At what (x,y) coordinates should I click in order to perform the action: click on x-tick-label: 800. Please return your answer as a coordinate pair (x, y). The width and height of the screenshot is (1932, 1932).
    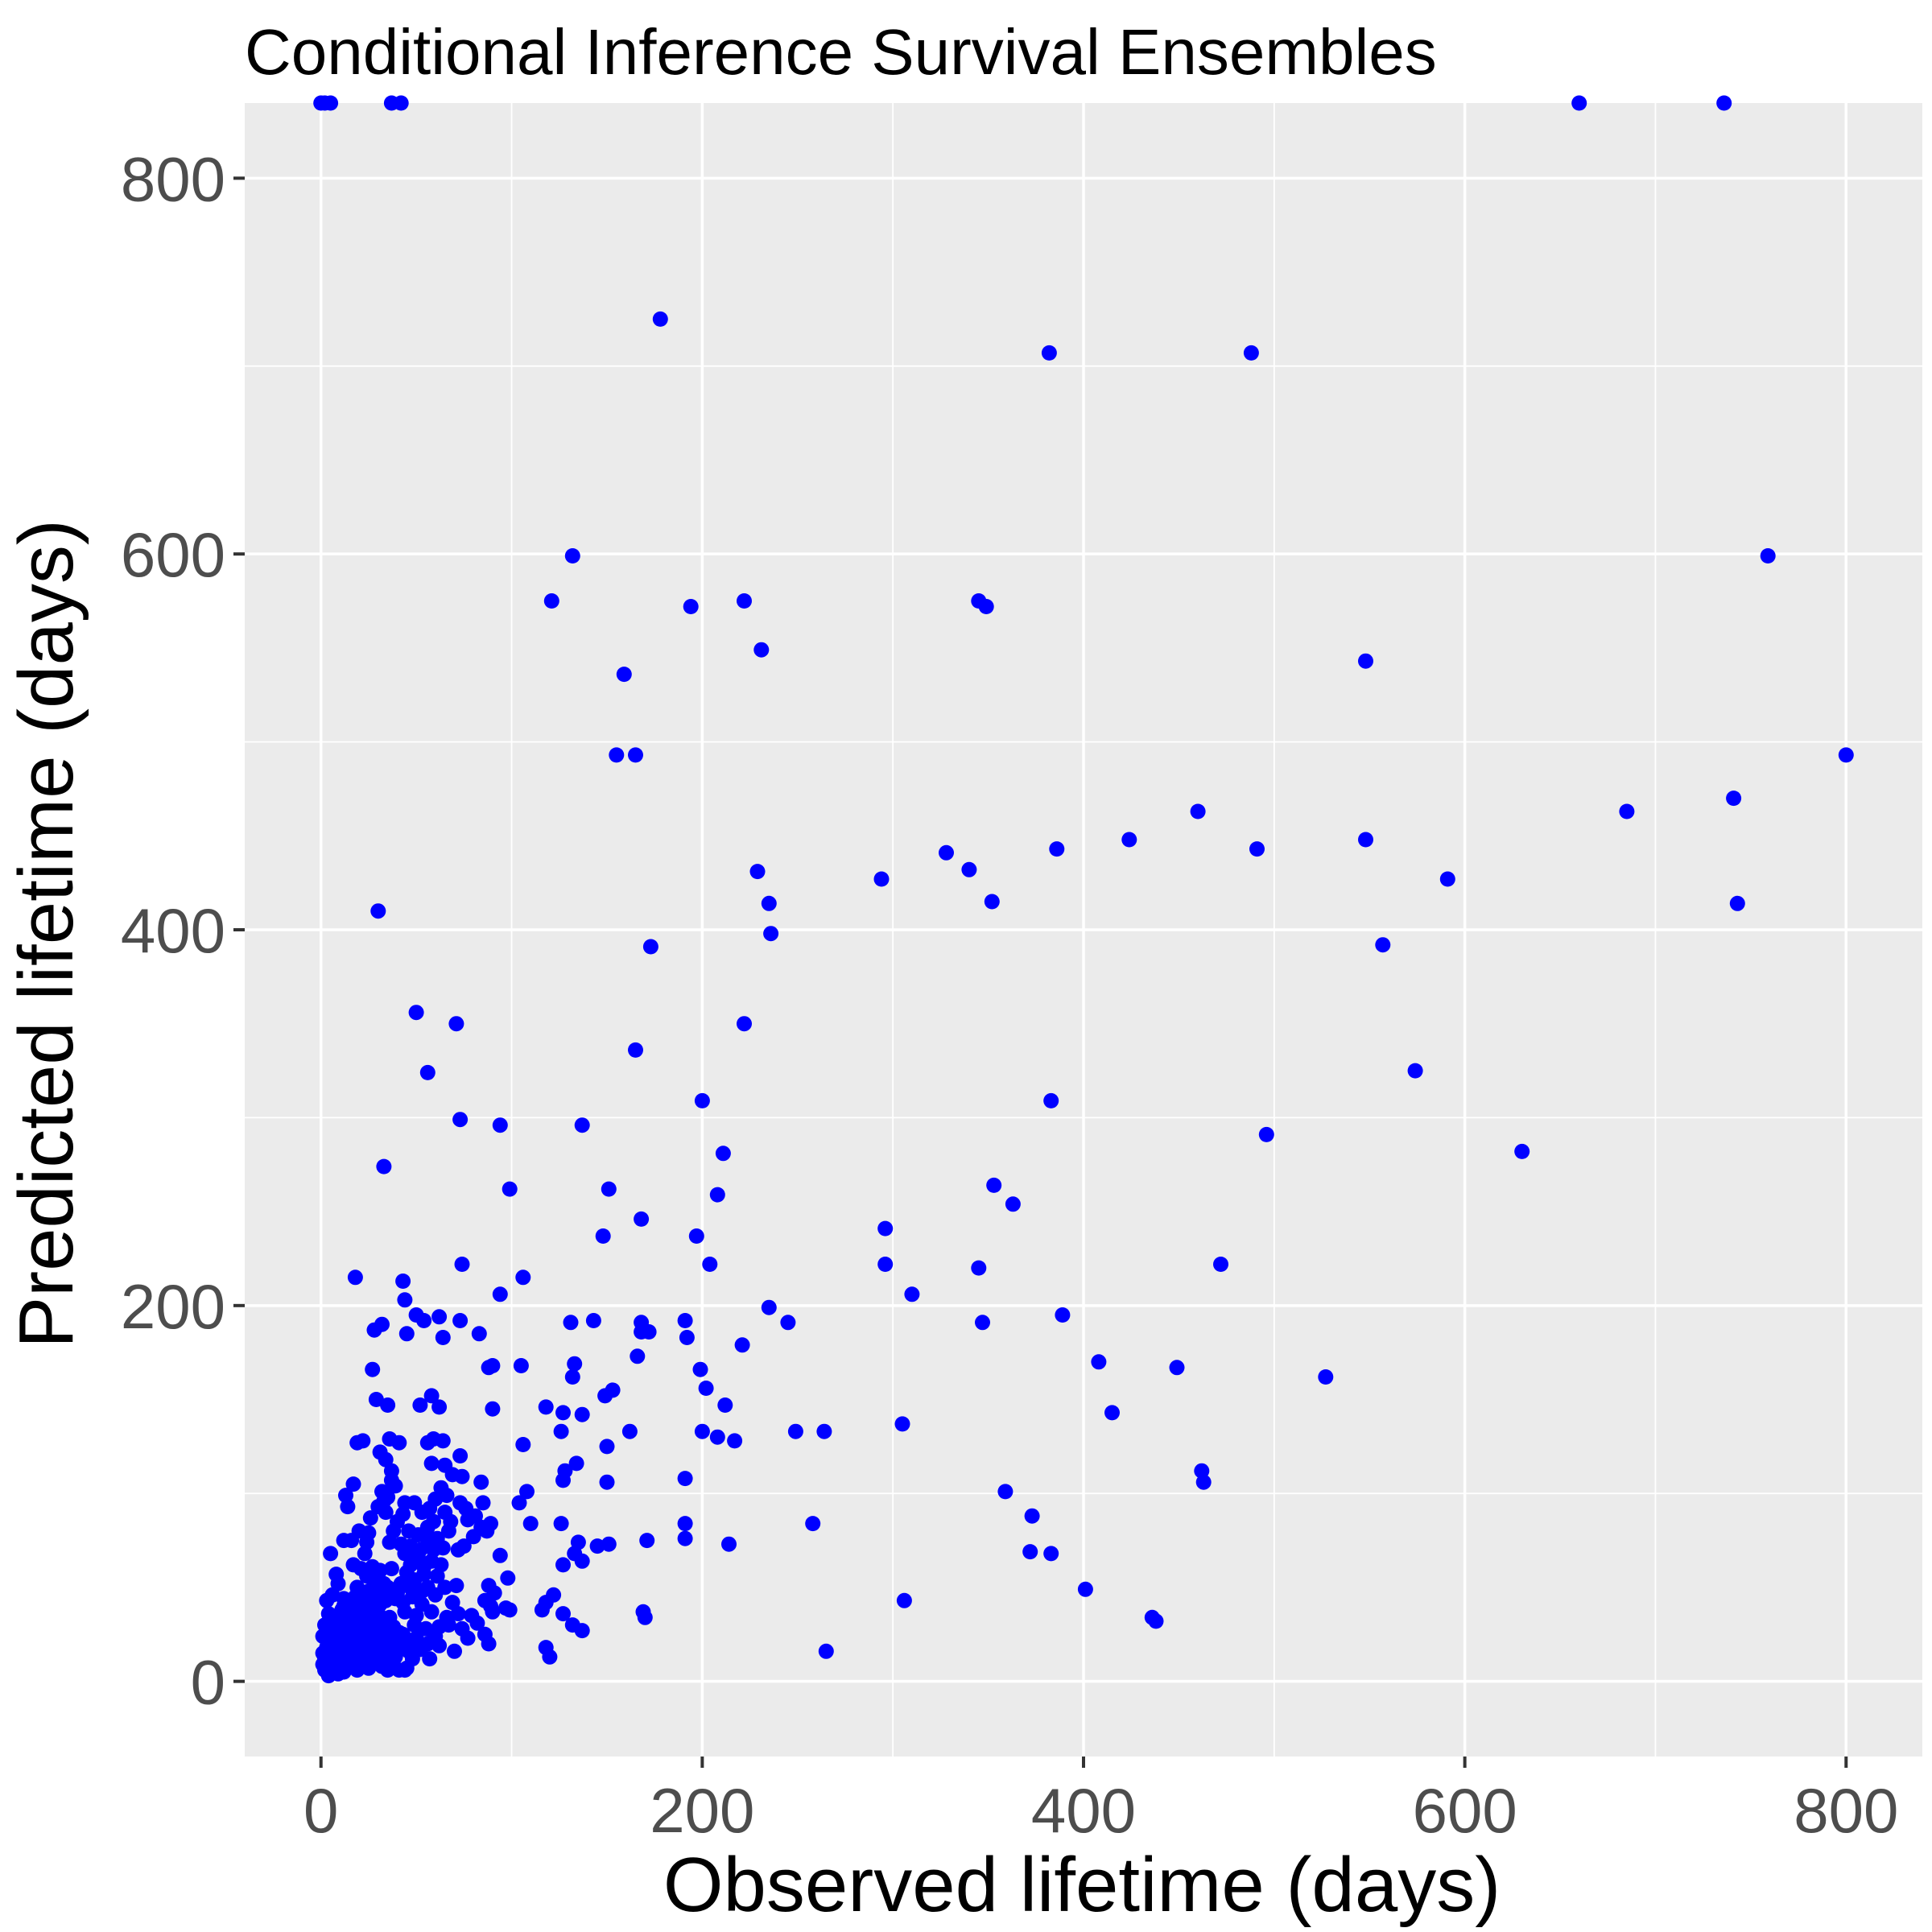
    Looking at the image, I should click on (1846, 1810).